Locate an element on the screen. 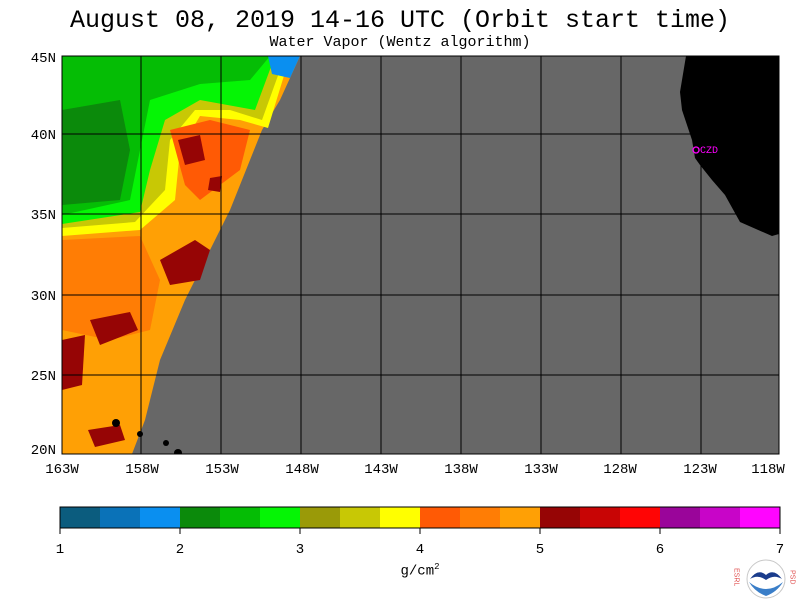  lon-label-153: 153W is located at coordinates (222, 470).